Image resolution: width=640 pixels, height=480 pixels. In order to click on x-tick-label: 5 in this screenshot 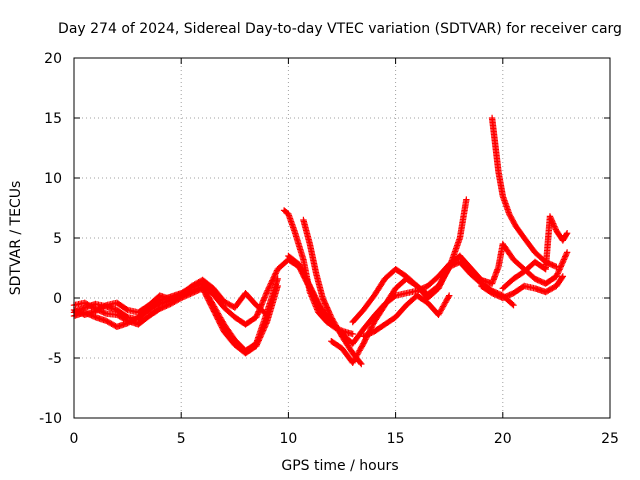, I will do `click(181, 439)`.